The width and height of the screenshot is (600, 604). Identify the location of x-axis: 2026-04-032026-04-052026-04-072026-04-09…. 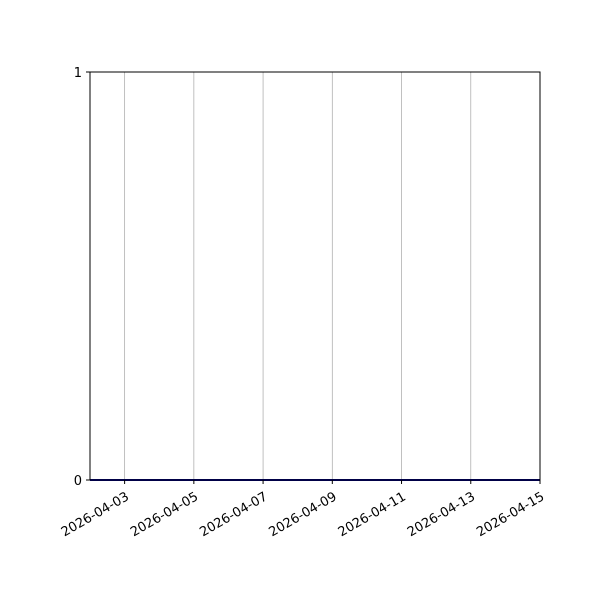
(303, 510).